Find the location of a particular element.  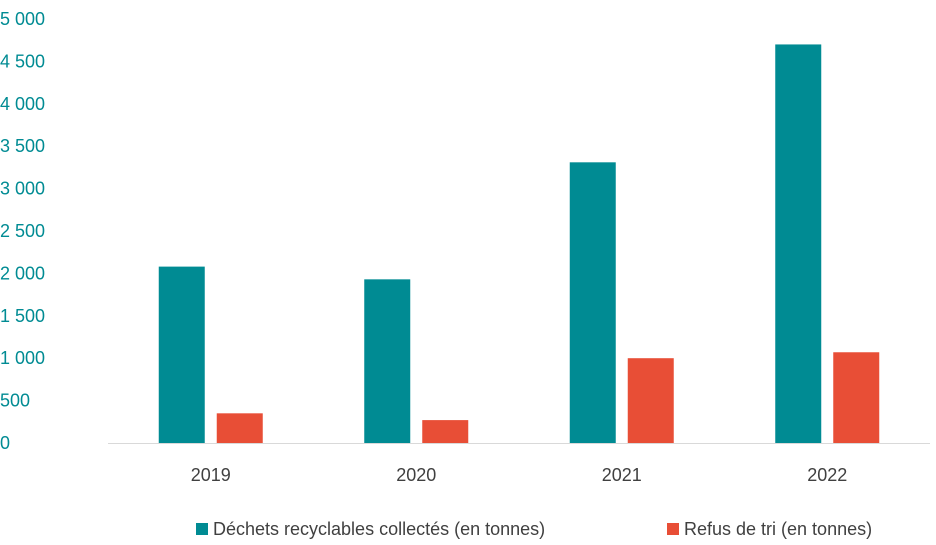

x-axis: 2019 2020 2021 2022 is located at coordinates (519, 475).